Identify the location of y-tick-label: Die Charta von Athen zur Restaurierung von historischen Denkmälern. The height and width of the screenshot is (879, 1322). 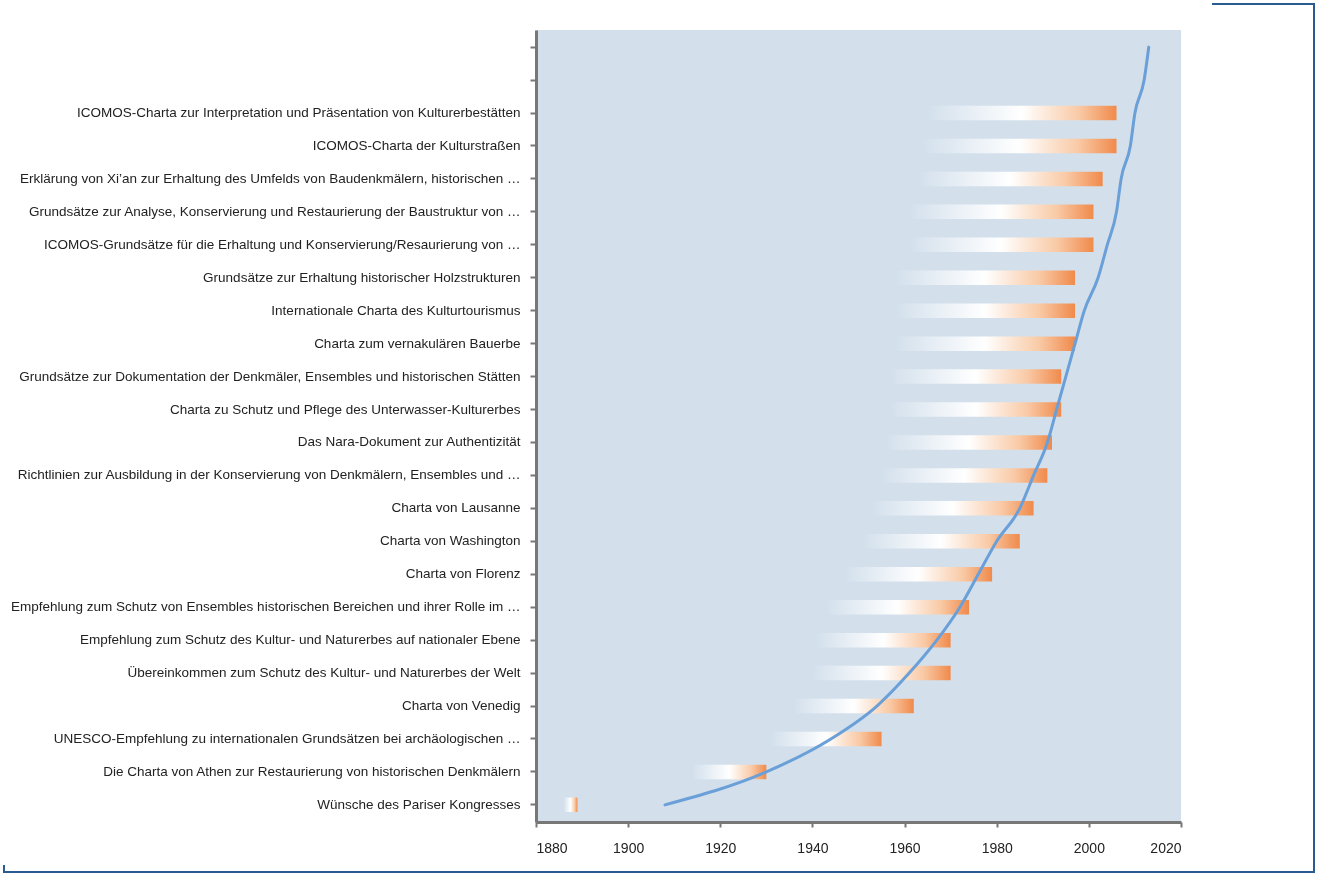
(312, 771).